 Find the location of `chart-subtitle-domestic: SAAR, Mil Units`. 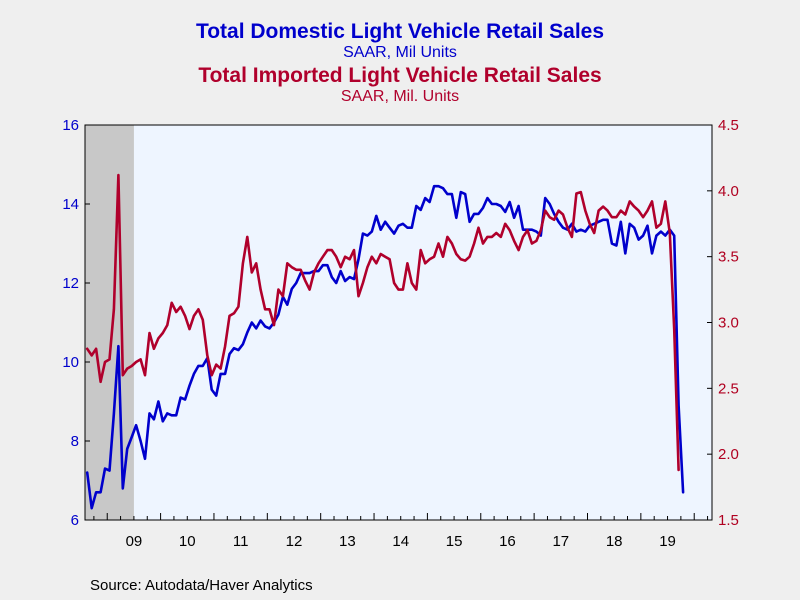

chart-subtitle-domestic: SAAR, Mil Units is located at coordinates (400, 52).